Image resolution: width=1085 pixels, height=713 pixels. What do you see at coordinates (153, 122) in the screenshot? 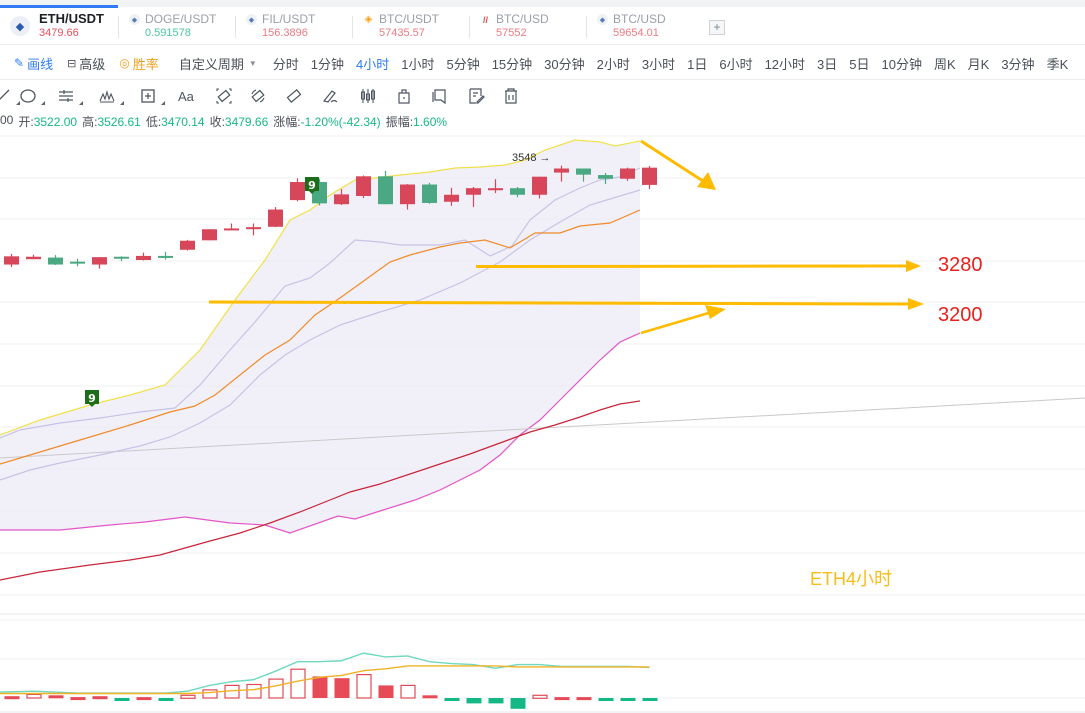
I see `low-label: 低:` at bounding box center [153, 122].